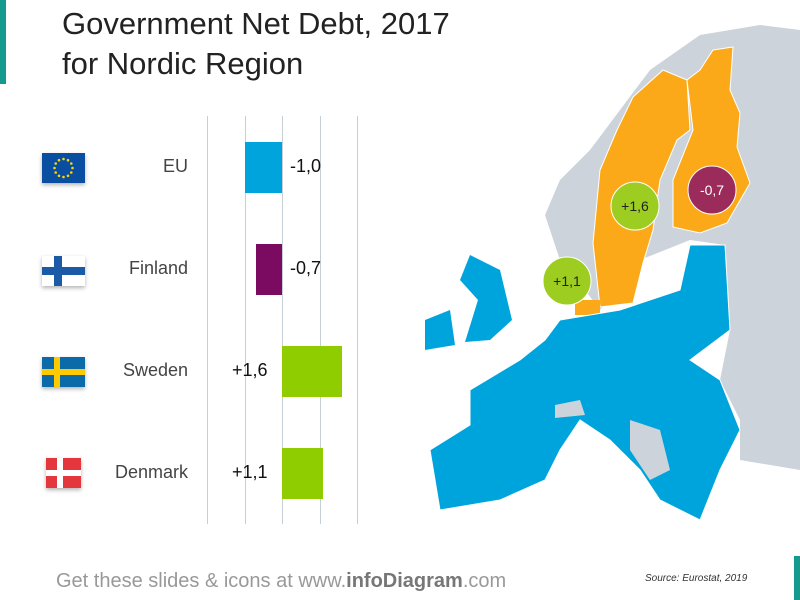 This screenshot has width=800, height=600. Describe the element at coordinates (250, 472) in the screenshot. I see `value-label: +1,1` at that location.